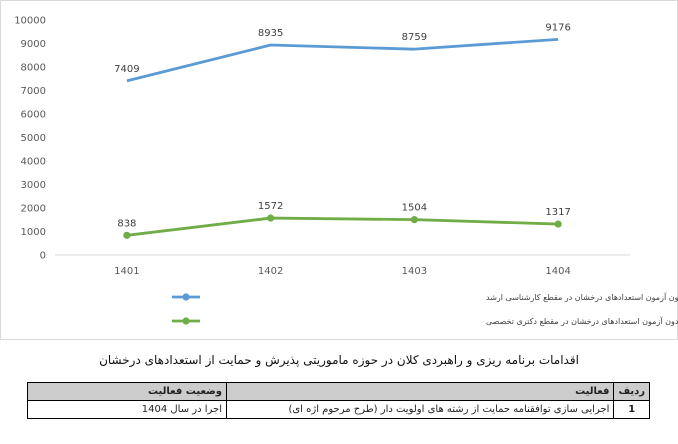  What do you see at coordinates (126, 271) in the screenshot?
I see `x-tick-label: 1401` at bounding box center [126, 271].